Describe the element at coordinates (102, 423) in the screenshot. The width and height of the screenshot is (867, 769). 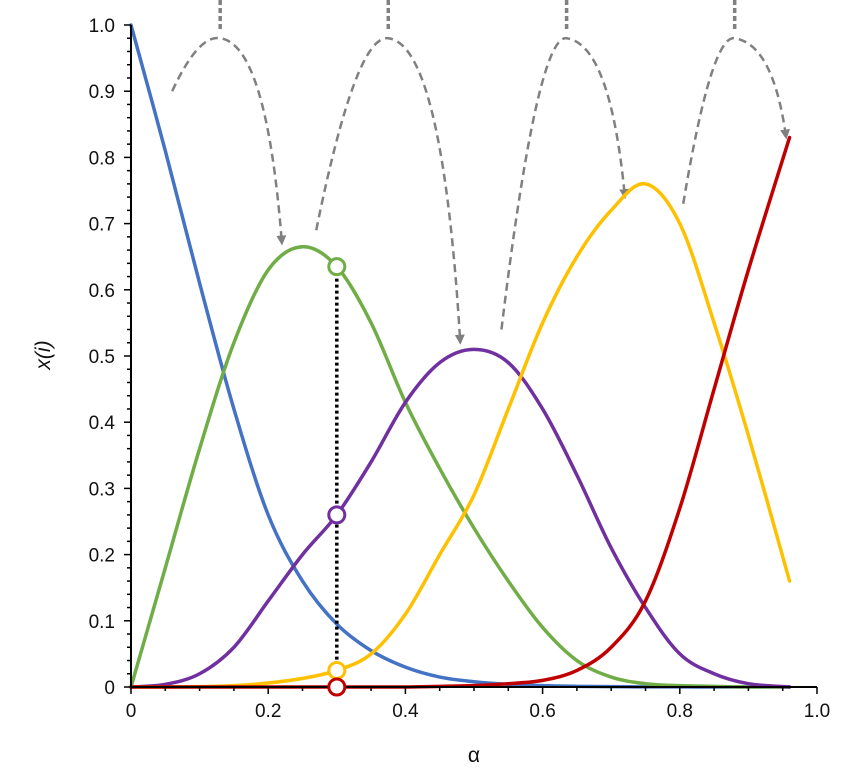
I see `y-tick-label: 0.4` at that location.